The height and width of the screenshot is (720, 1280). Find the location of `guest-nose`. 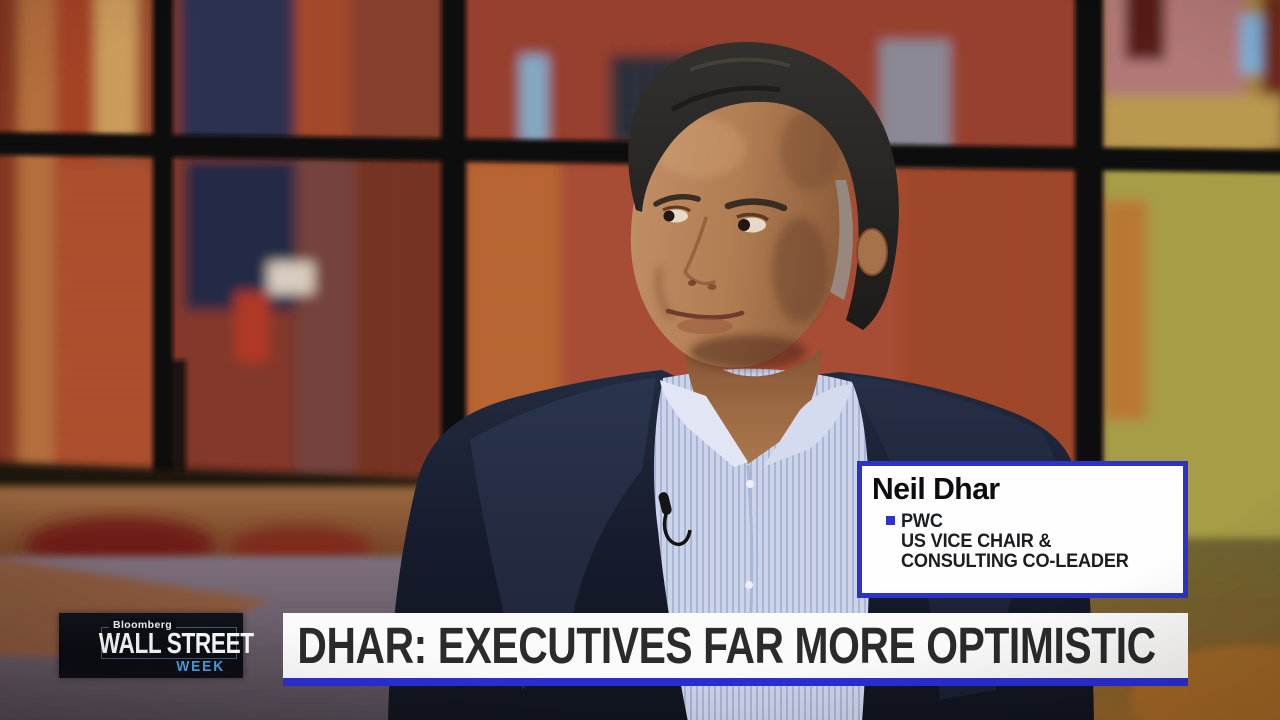

guest-nose is located at coordinates (699, 251).